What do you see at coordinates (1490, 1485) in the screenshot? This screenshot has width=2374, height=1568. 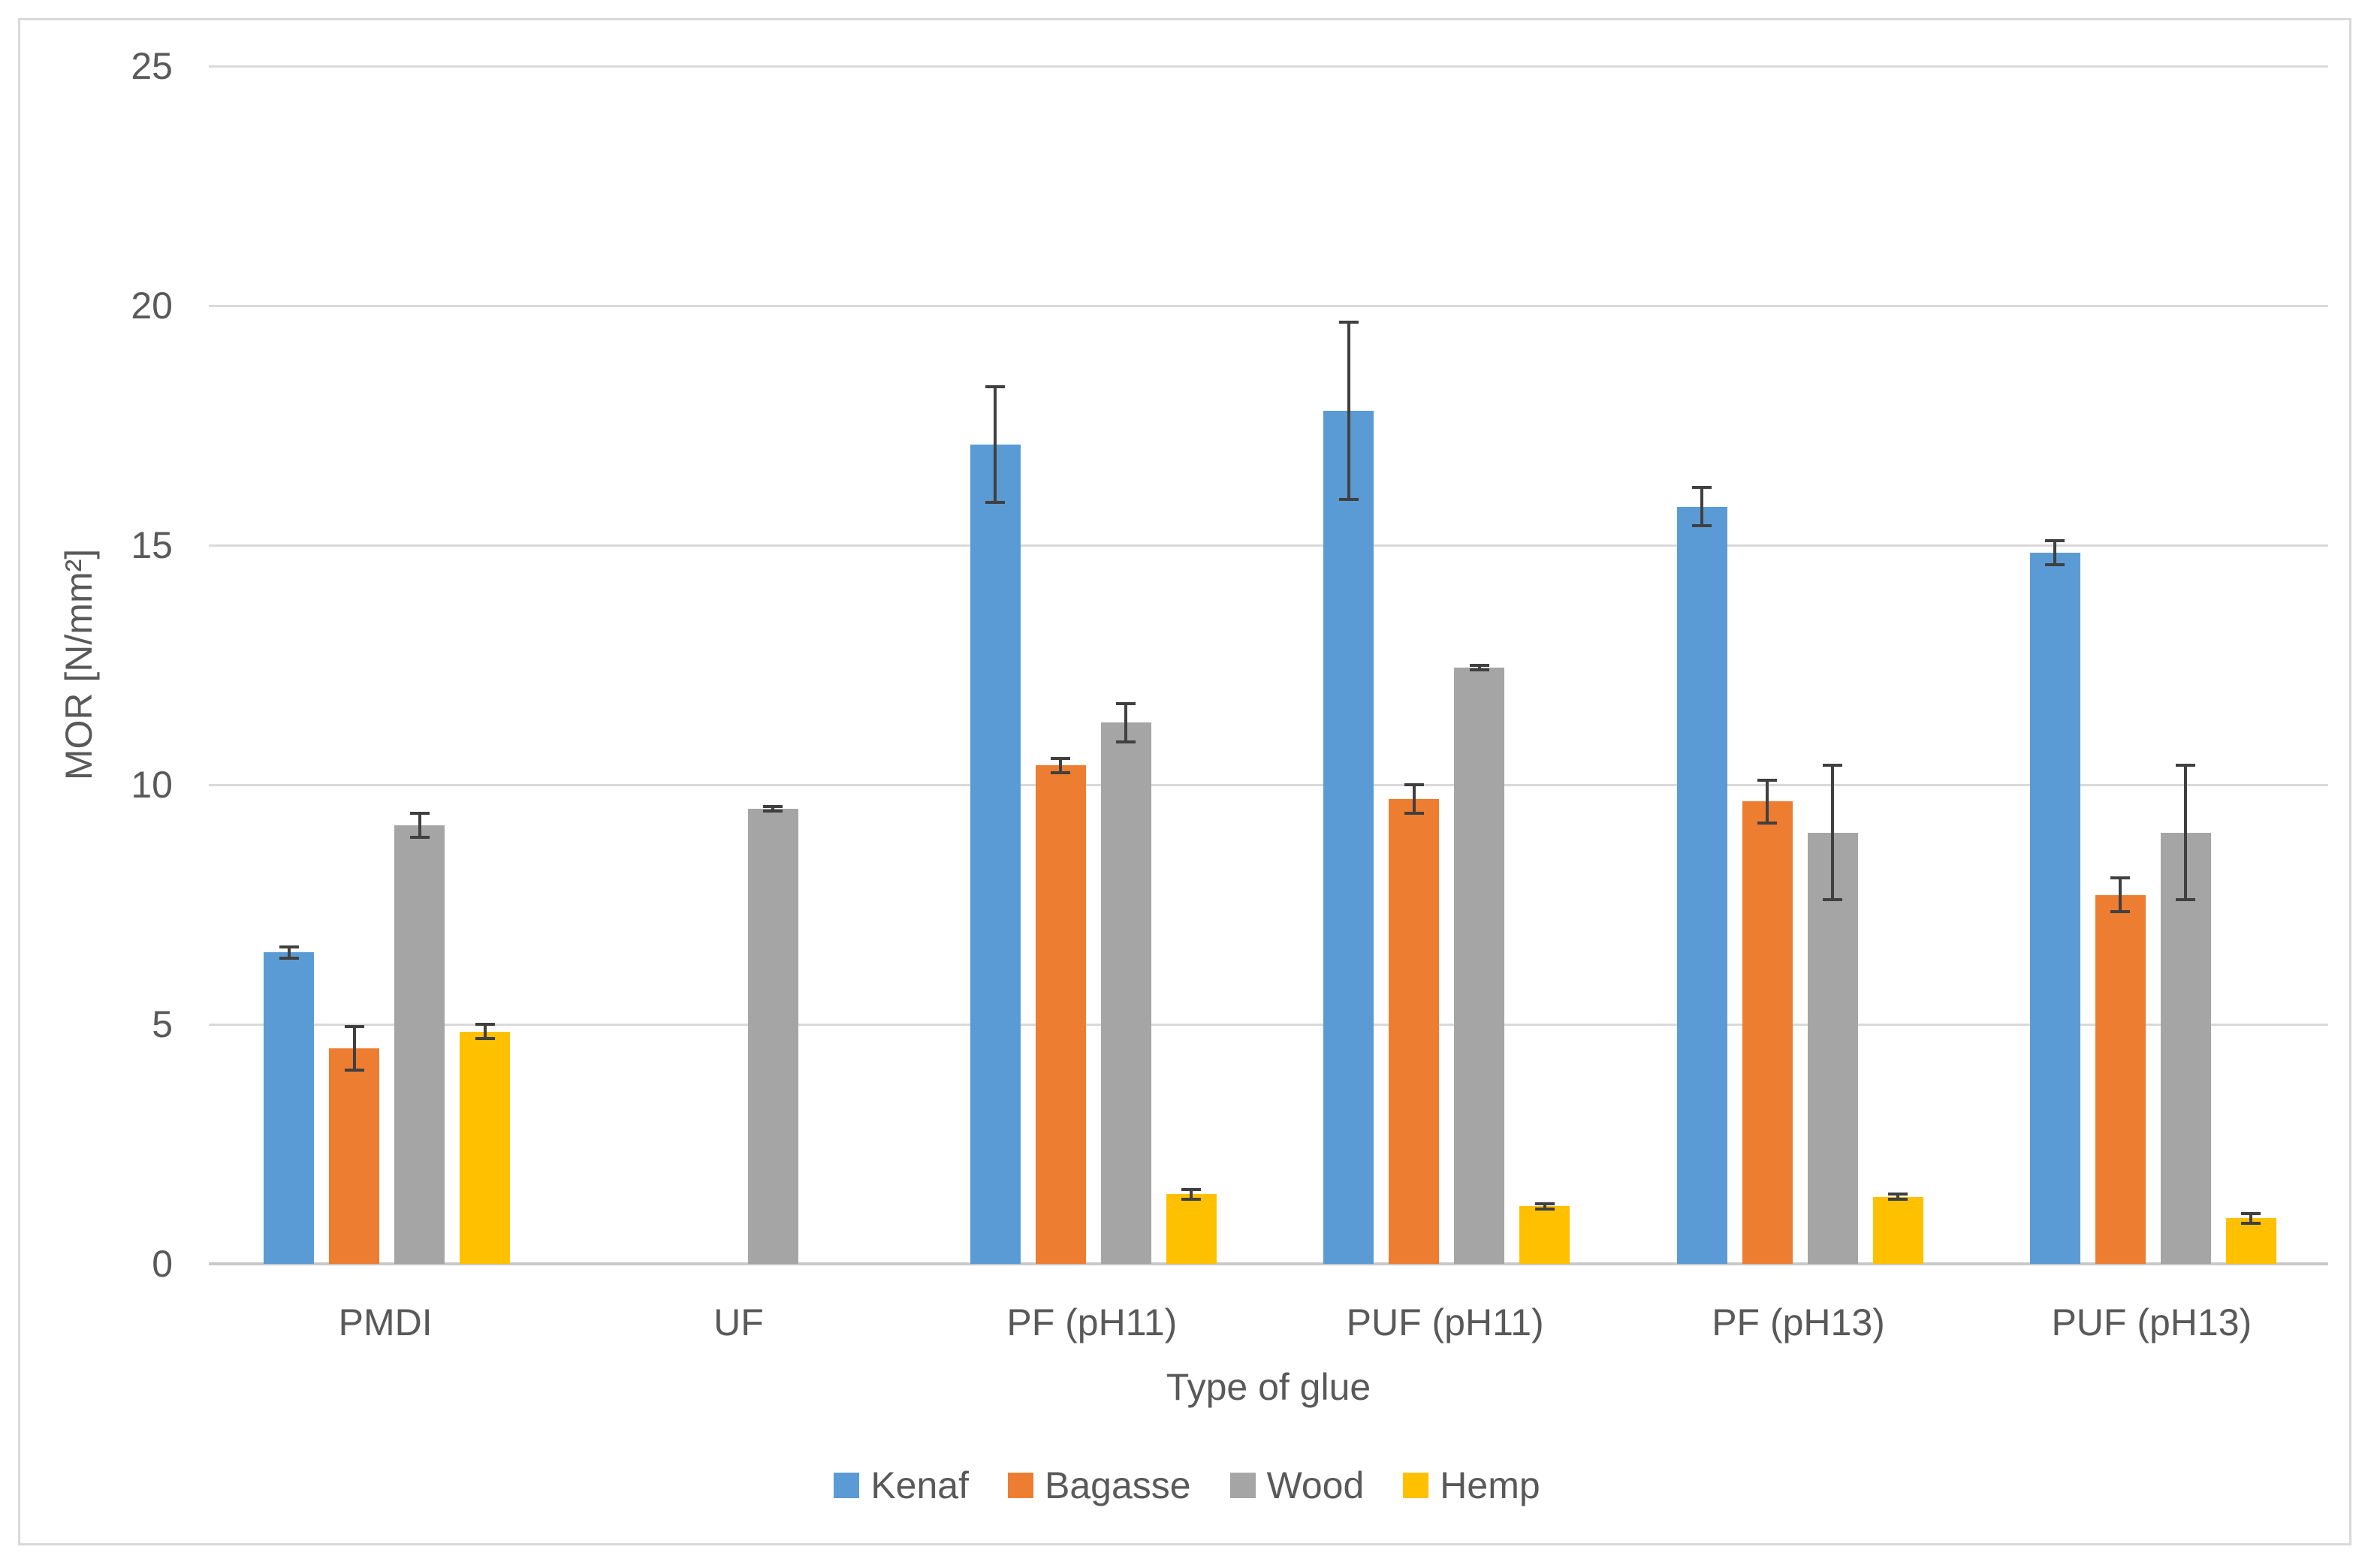 I see `legend-label-hemp: Hemp` at bounding box center [1490, 1485].